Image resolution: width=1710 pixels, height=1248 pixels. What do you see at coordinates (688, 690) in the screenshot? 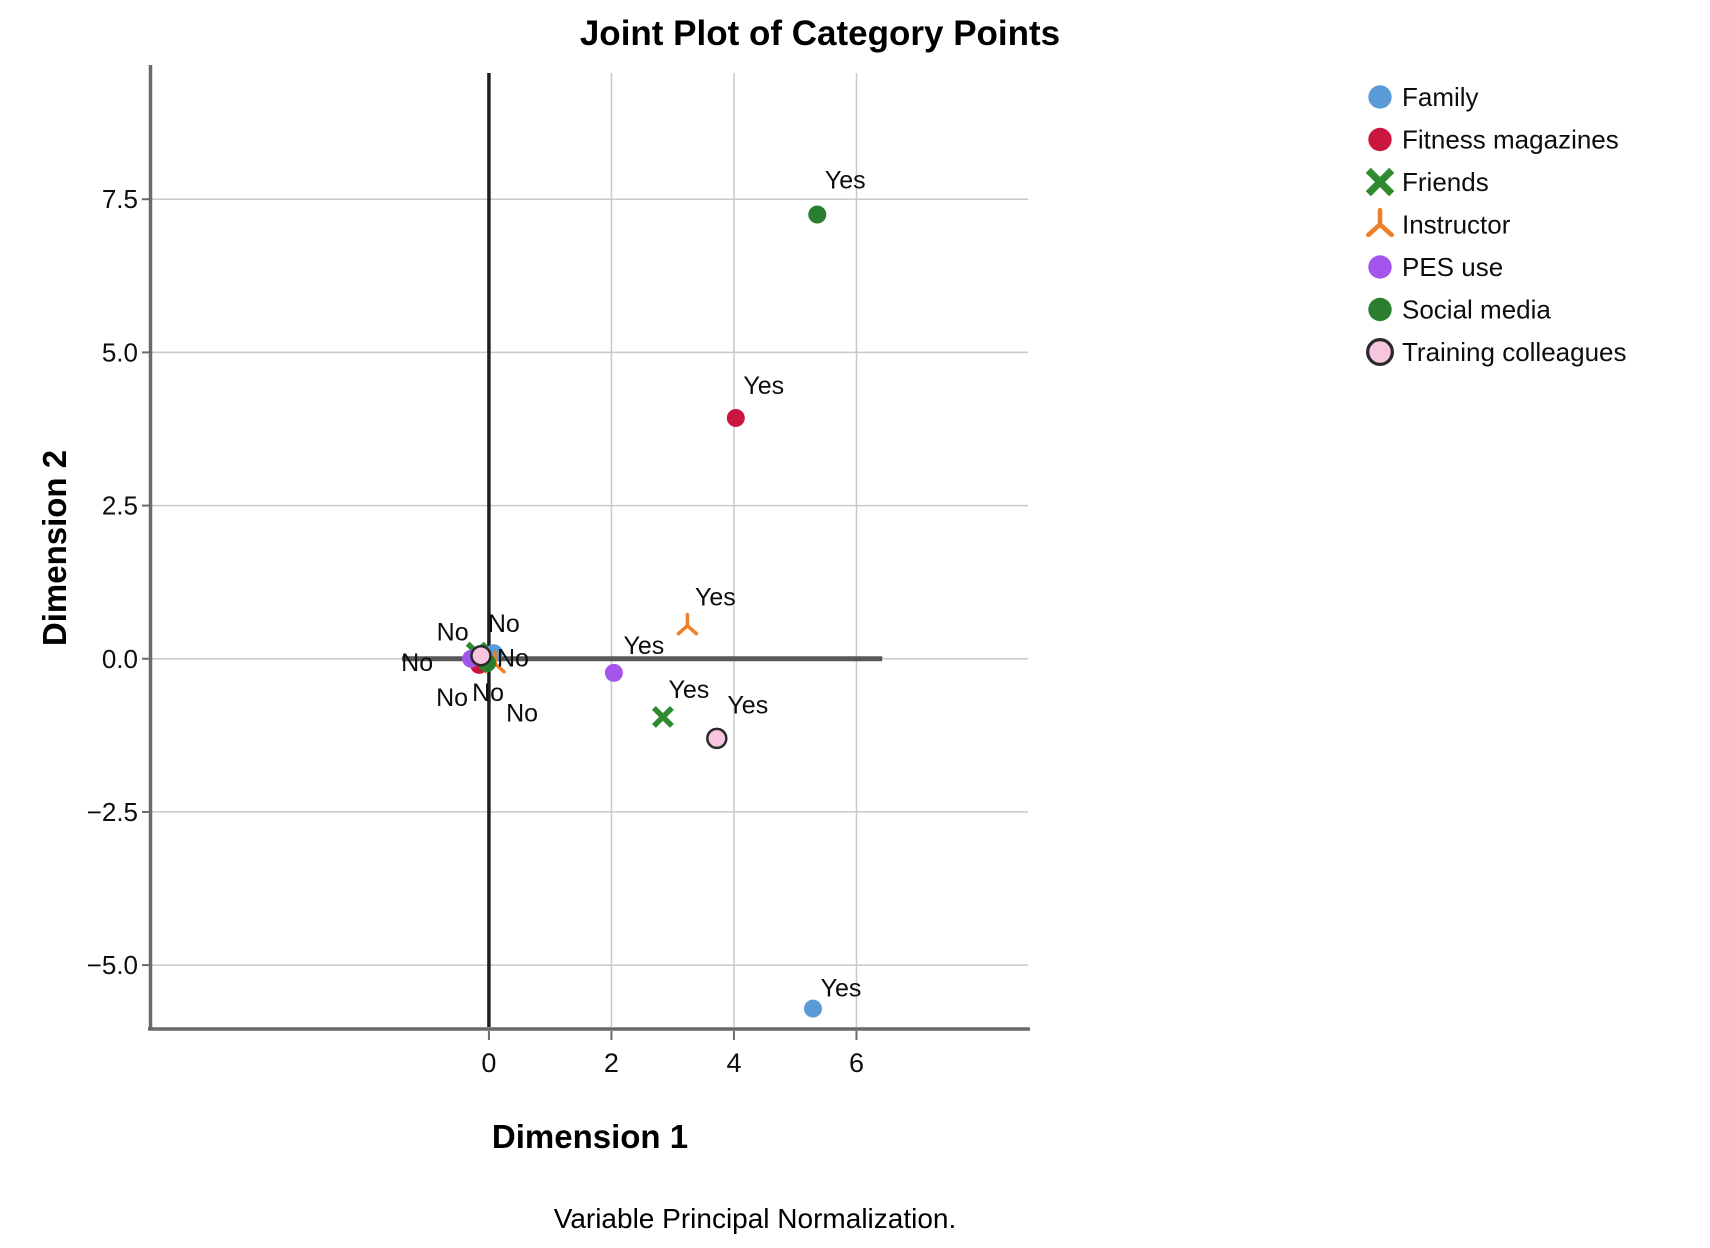
I see `point-label-friends-yes: Yes` at bounding box center [688, 690].